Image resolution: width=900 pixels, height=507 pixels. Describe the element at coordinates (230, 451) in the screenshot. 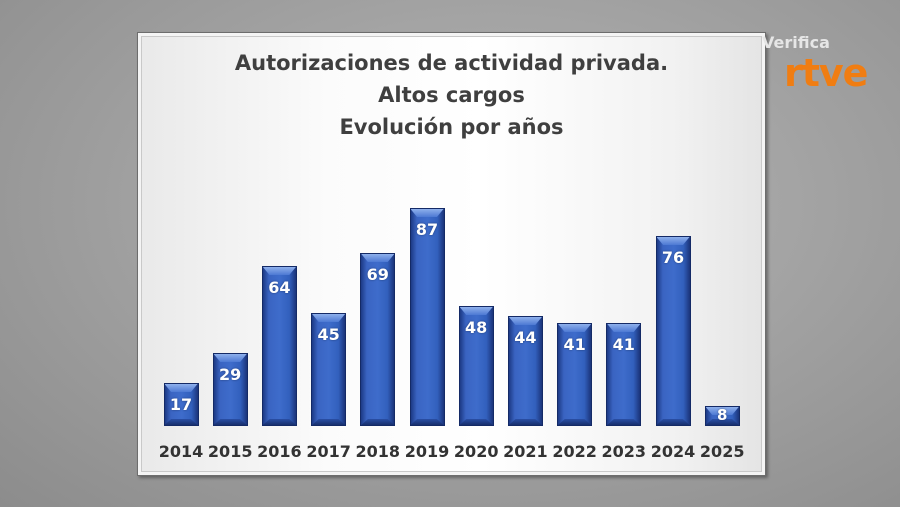

I see `x-axis-label: 2015` at that location.